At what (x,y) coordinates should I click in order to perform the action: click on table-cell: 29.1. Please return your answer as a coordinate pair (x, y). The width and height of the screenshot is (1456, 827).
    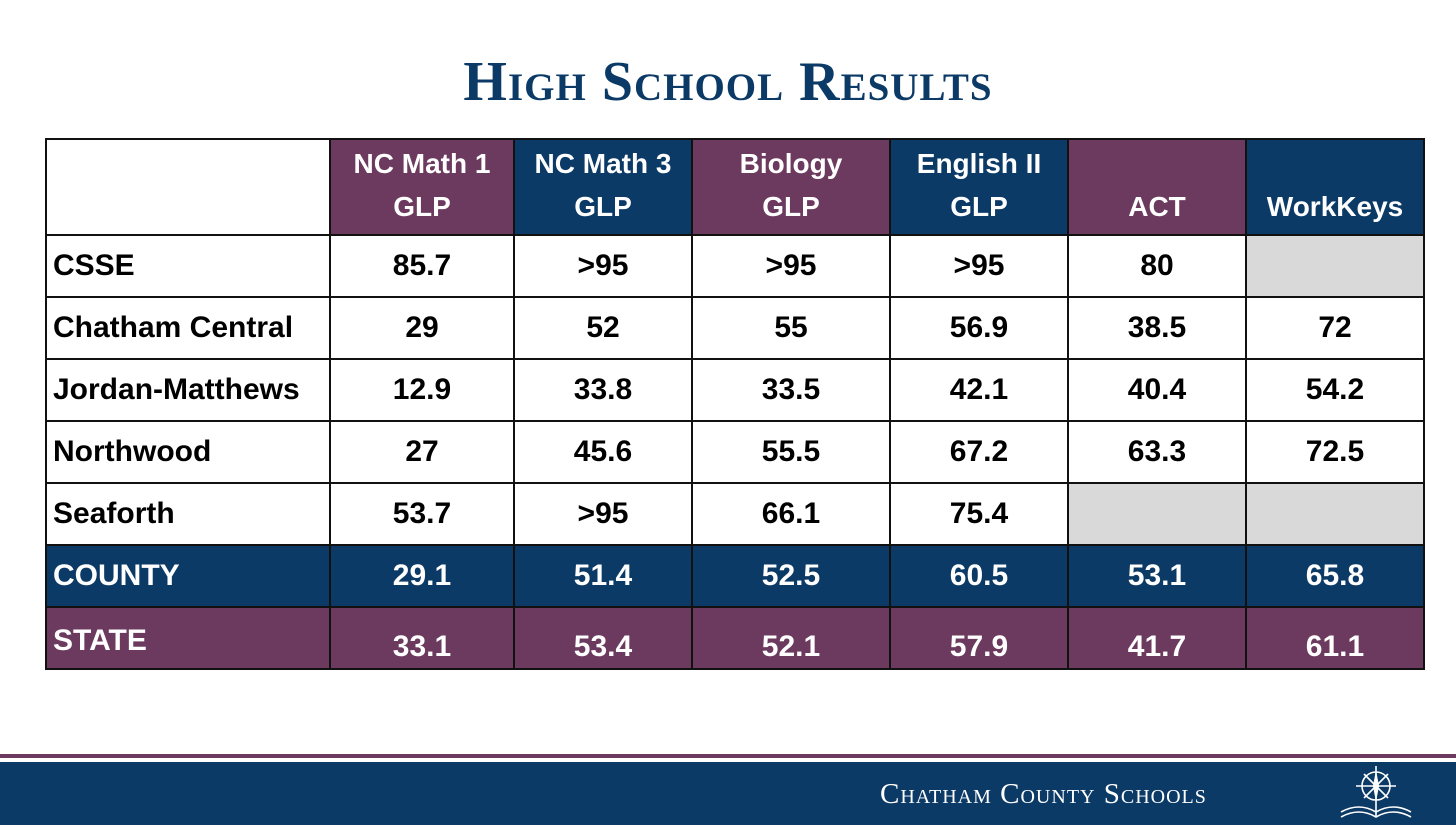
    Looking at the image, I should click on (422, 576).